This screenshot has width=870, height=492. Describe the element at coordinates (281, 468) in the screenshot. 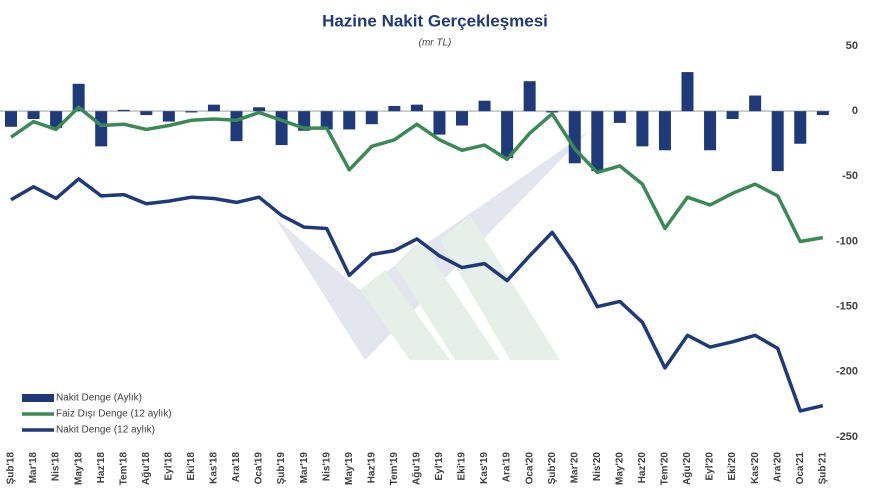

I see `x-tick-label: Şub'19` at that location.